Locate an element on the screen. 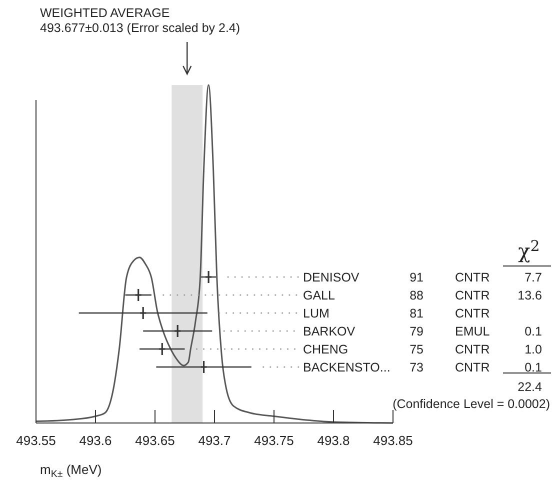 The height and width of the screenshot is (487, 553). y-tick-label: GALL is located at coordinates (319, 295).